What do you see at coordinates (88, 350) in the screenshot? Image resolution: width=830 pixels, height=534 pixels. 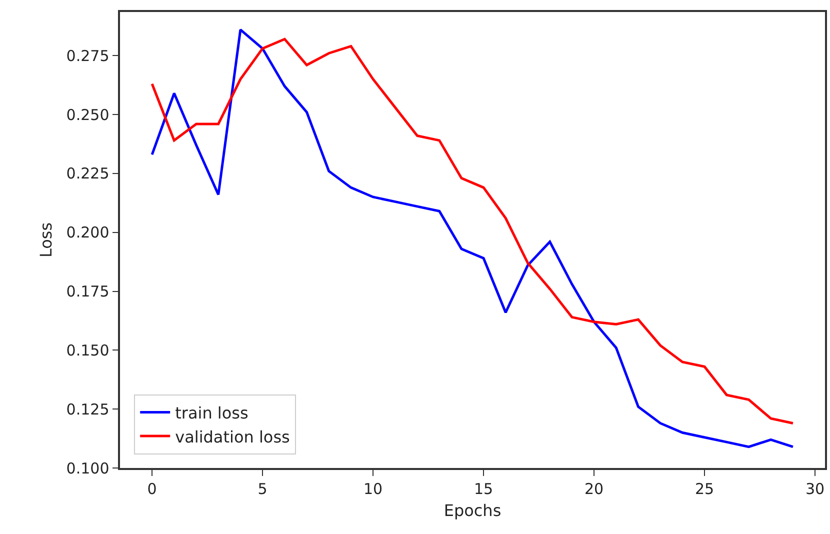 I see `y-tick-label: 0.150` at bounding box center [88, 350].